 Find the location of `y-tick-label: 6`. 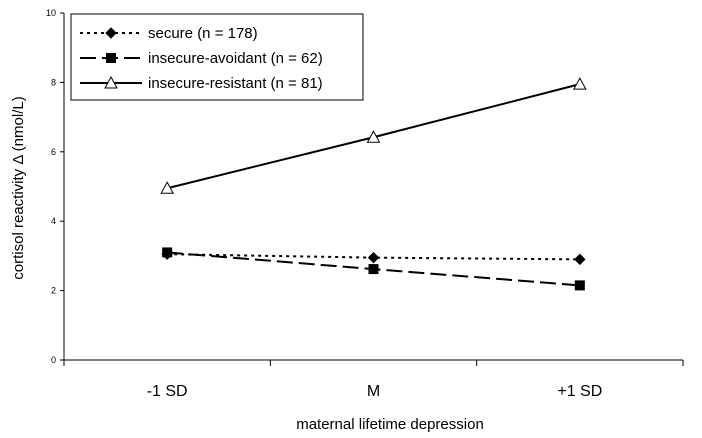

y-tick-label: 6 is located at coordinates (53, 152).